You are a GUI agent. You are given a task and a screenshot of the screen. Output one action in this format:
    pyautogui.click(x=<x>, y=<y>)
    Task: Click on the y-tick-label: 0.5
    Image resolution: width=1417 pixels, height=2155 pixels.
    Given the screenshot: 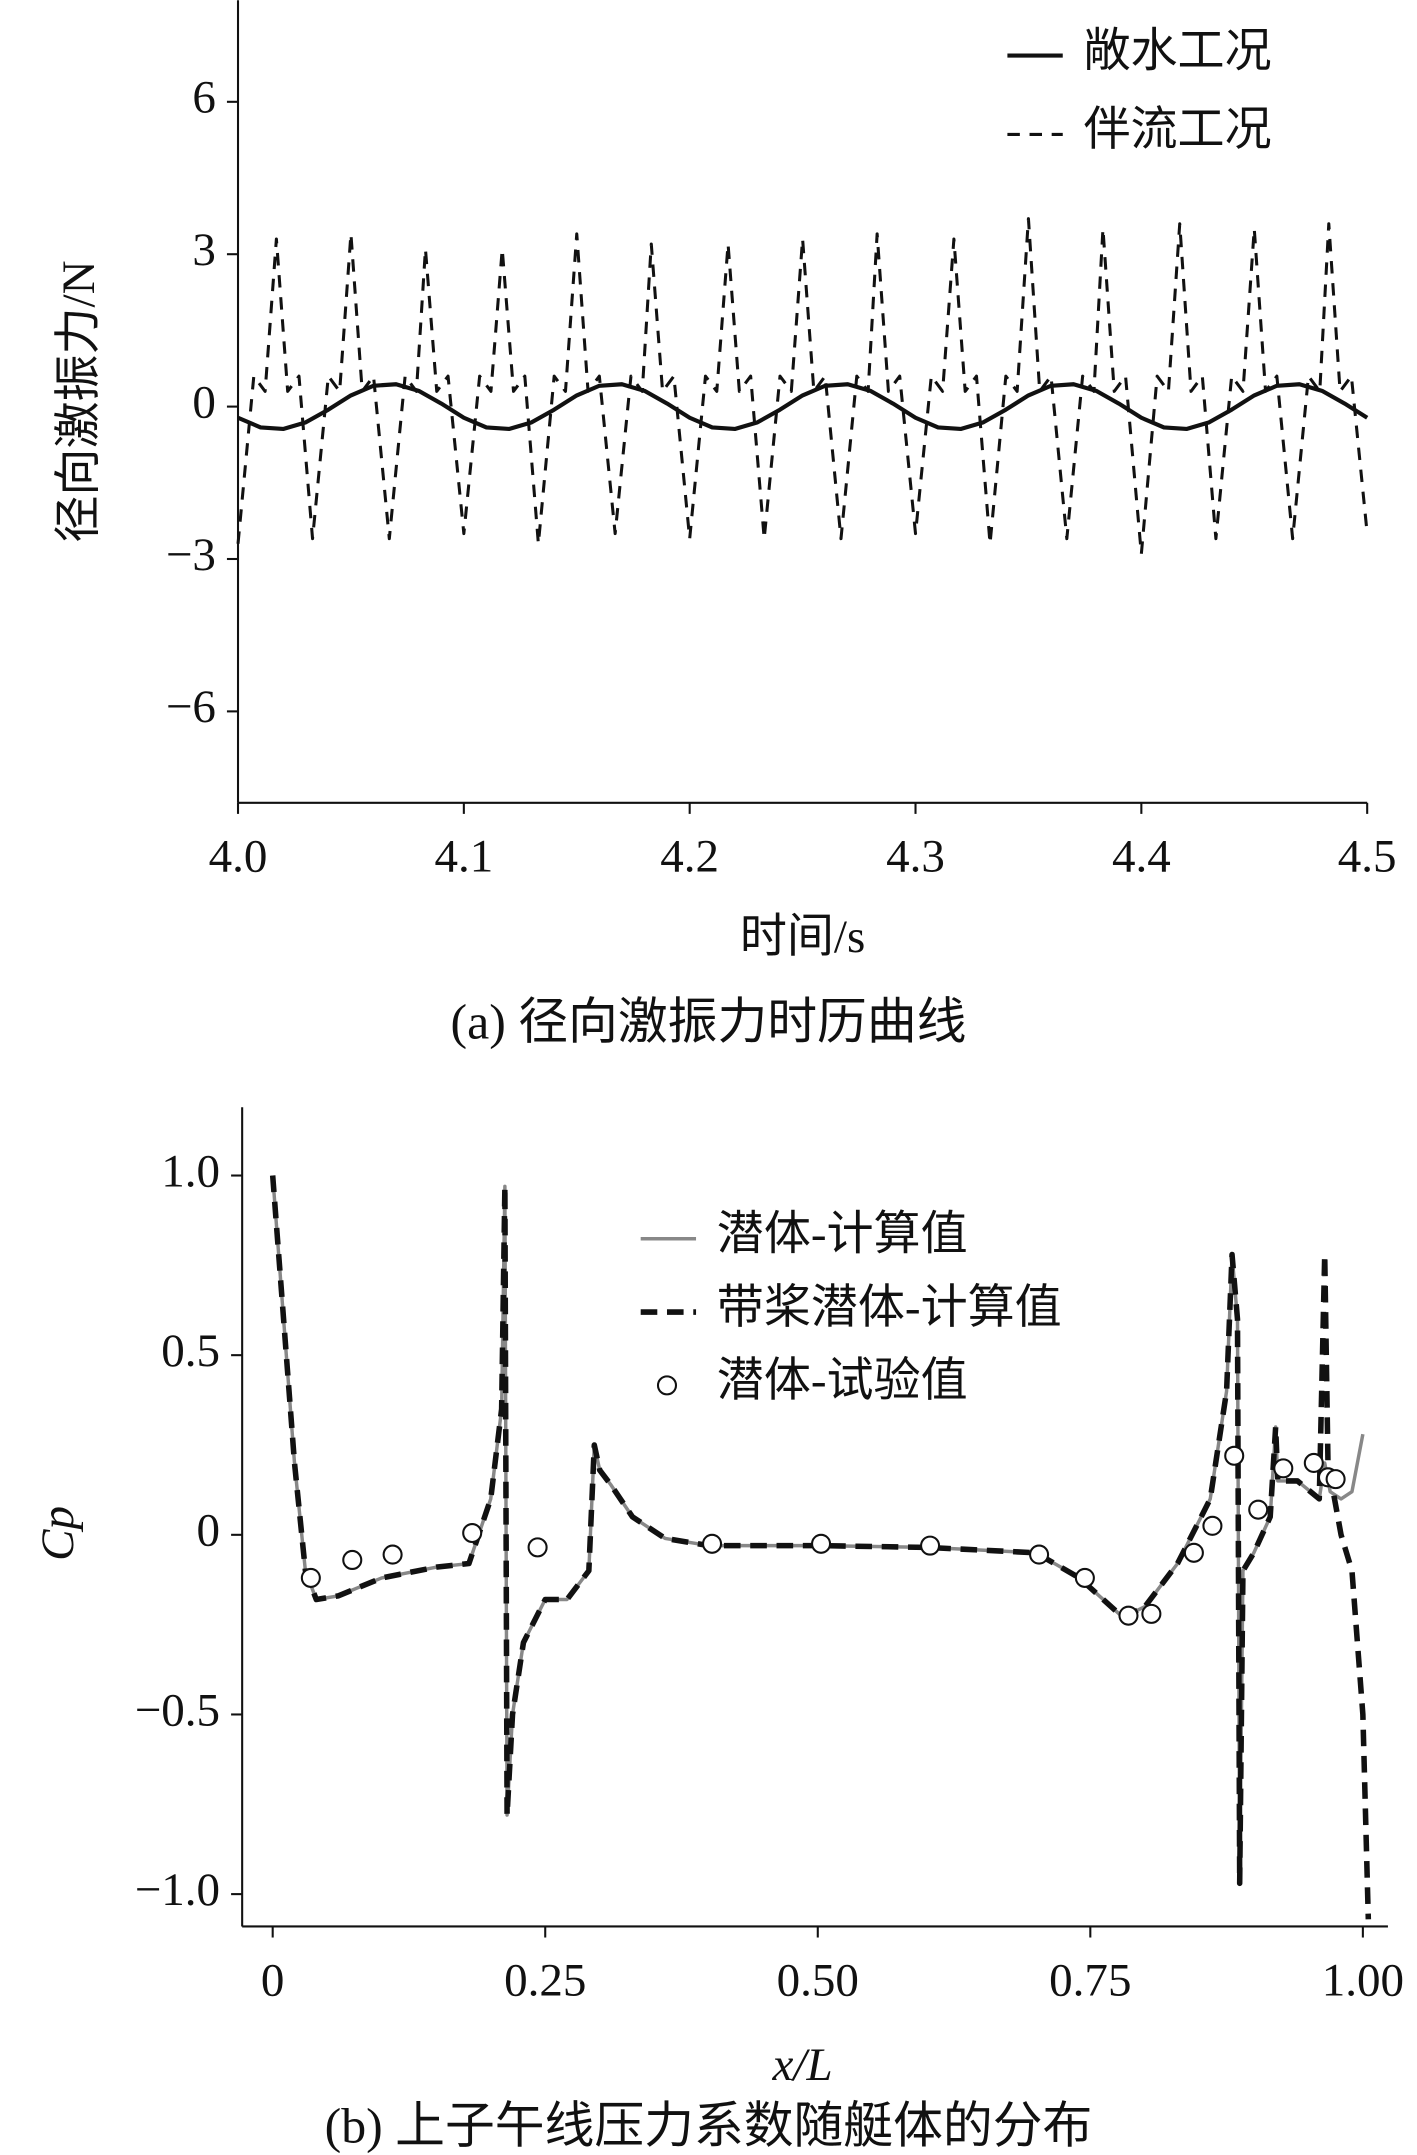 What is the action you would take?
    pyautogui.click(x=190, y=1351)
    